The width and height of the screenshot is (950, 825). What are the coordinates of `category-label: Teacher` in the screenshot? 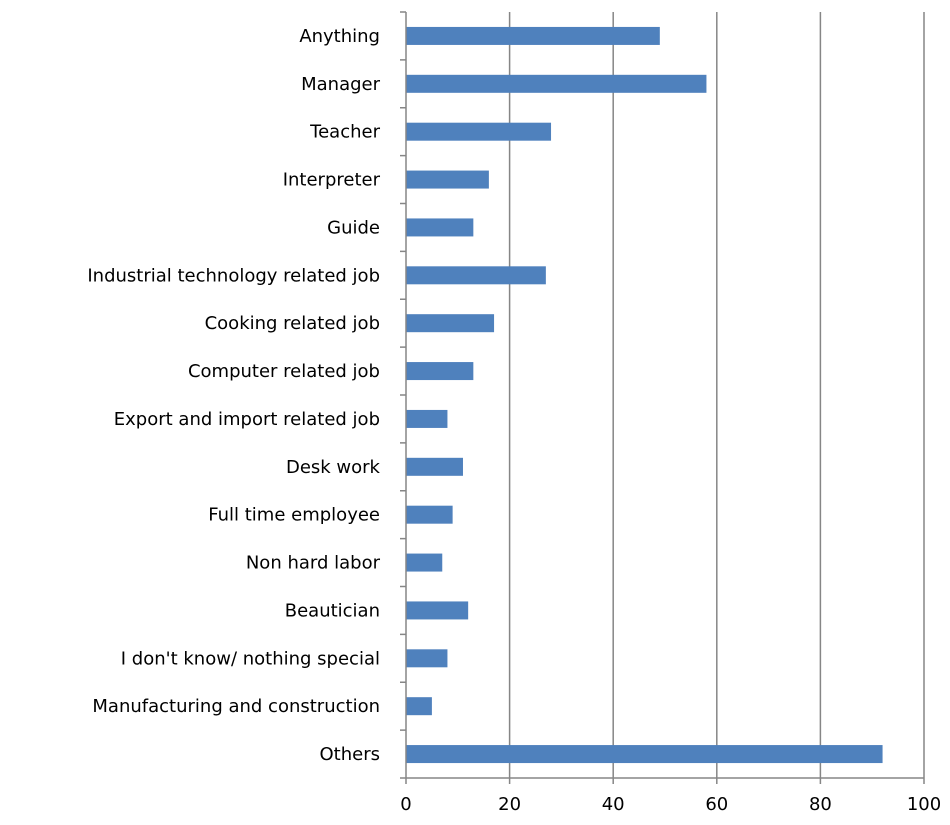 It's located at (344, 132).